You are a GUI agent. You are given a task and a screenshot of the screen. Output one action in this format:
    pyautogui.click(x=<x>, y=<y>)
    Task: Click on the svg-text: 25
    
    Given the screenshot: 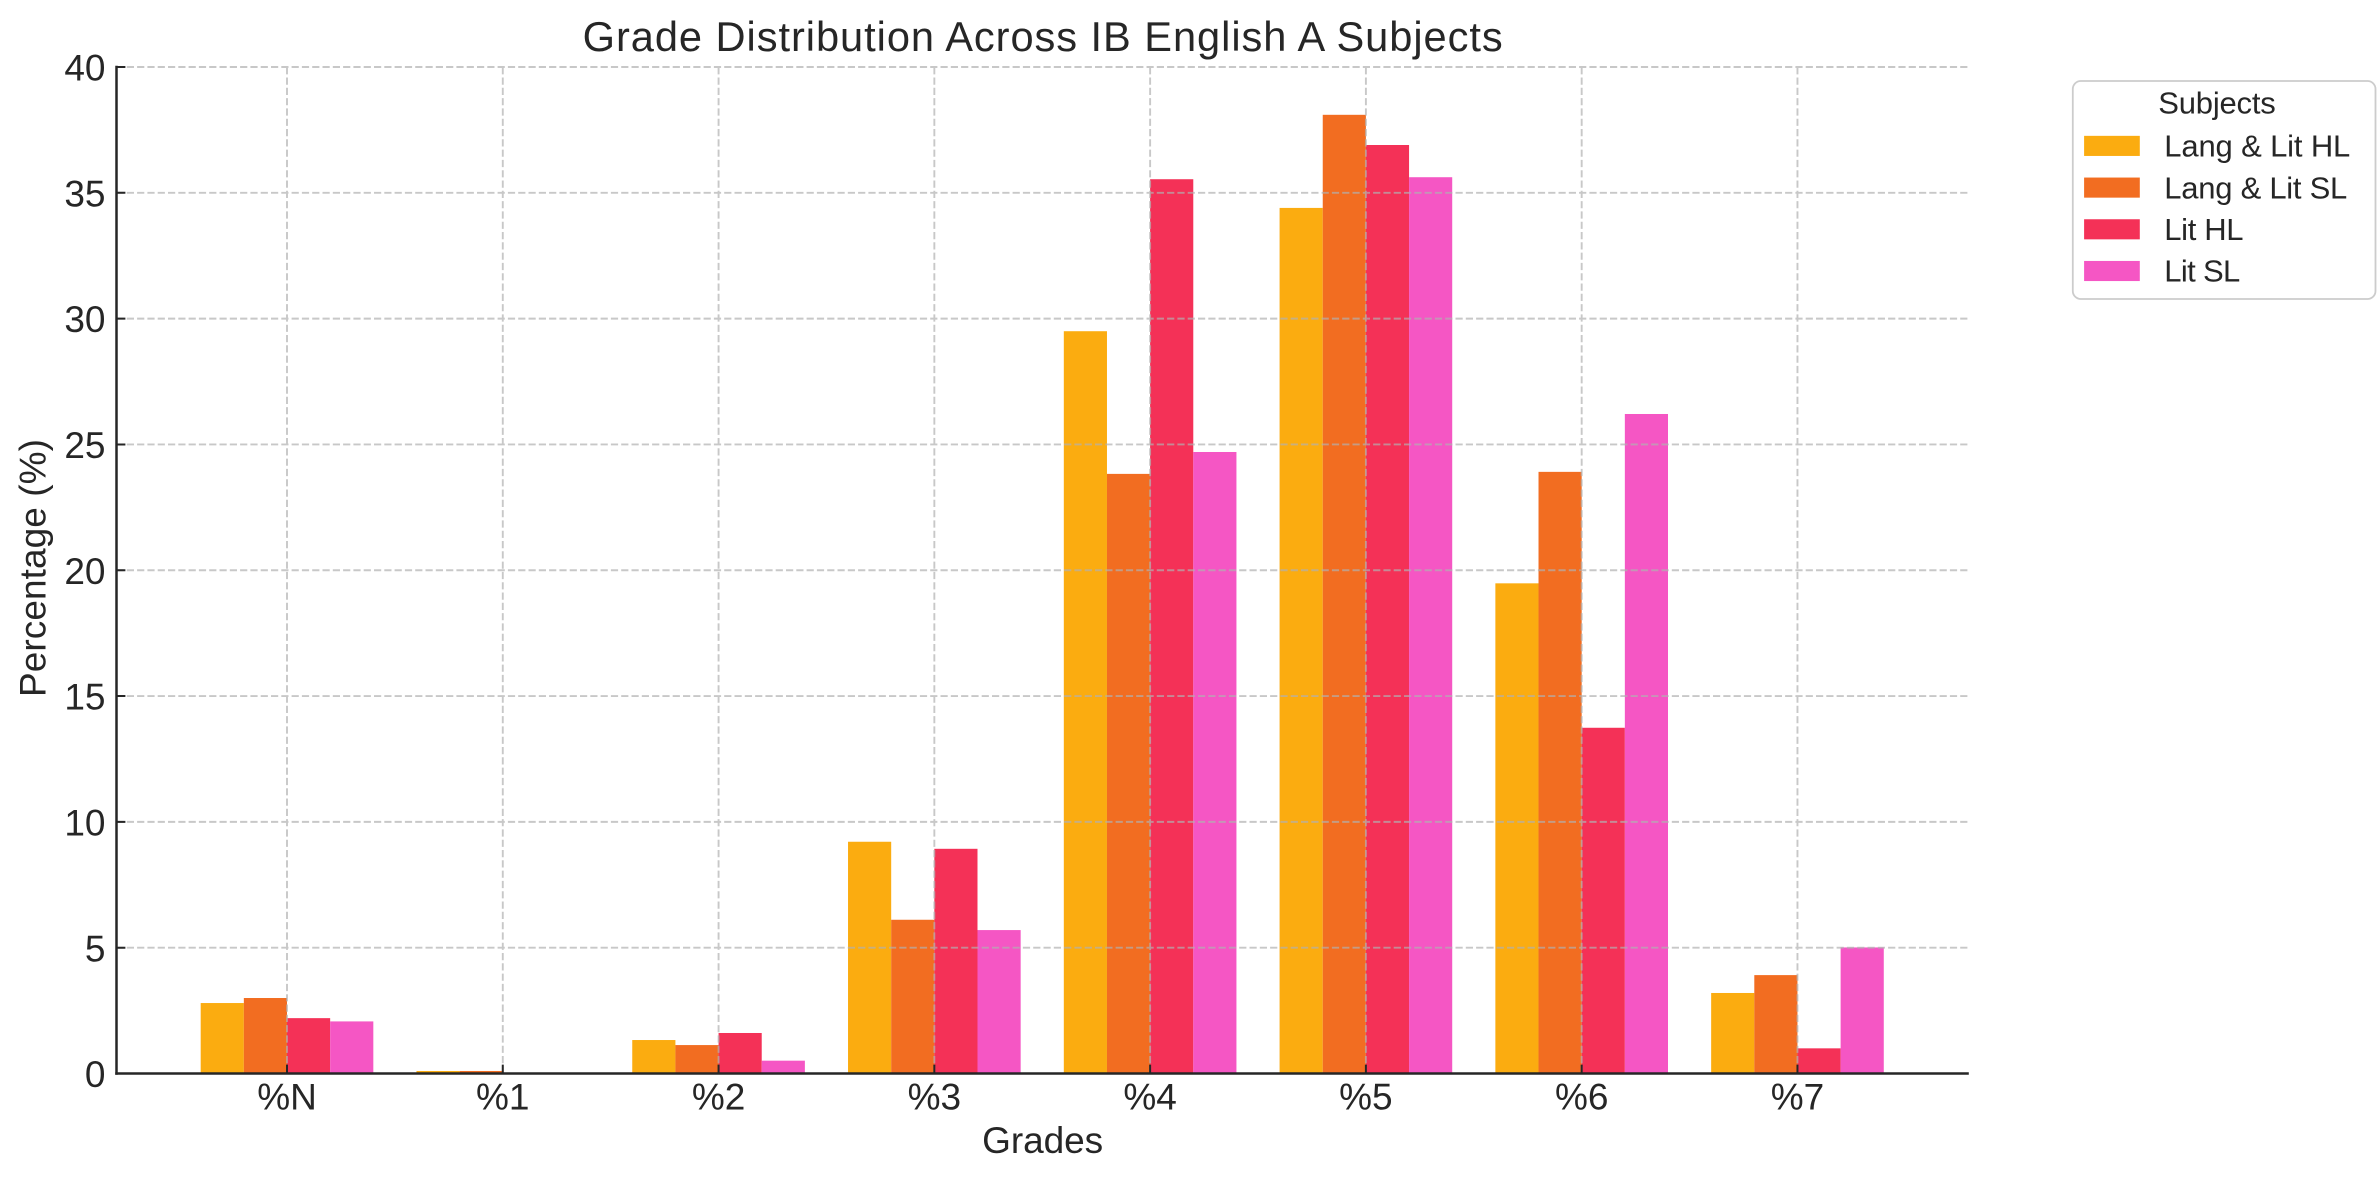 What is the action you would take?
    pyautogui.click(x=84, y=445)
    